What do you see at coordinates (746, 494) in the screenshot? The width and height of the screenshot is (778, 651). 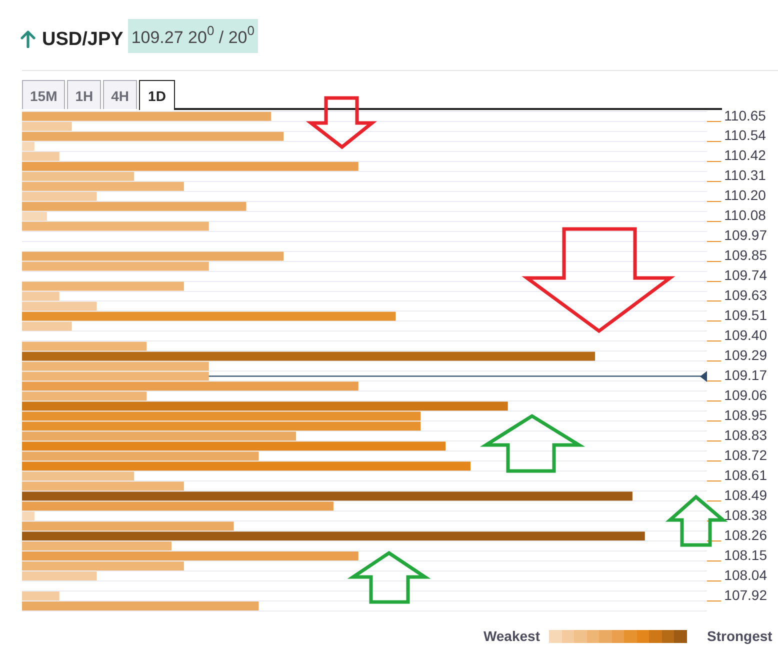 I see `y-tick-label: 108.49` at bounding box center [746, 494].